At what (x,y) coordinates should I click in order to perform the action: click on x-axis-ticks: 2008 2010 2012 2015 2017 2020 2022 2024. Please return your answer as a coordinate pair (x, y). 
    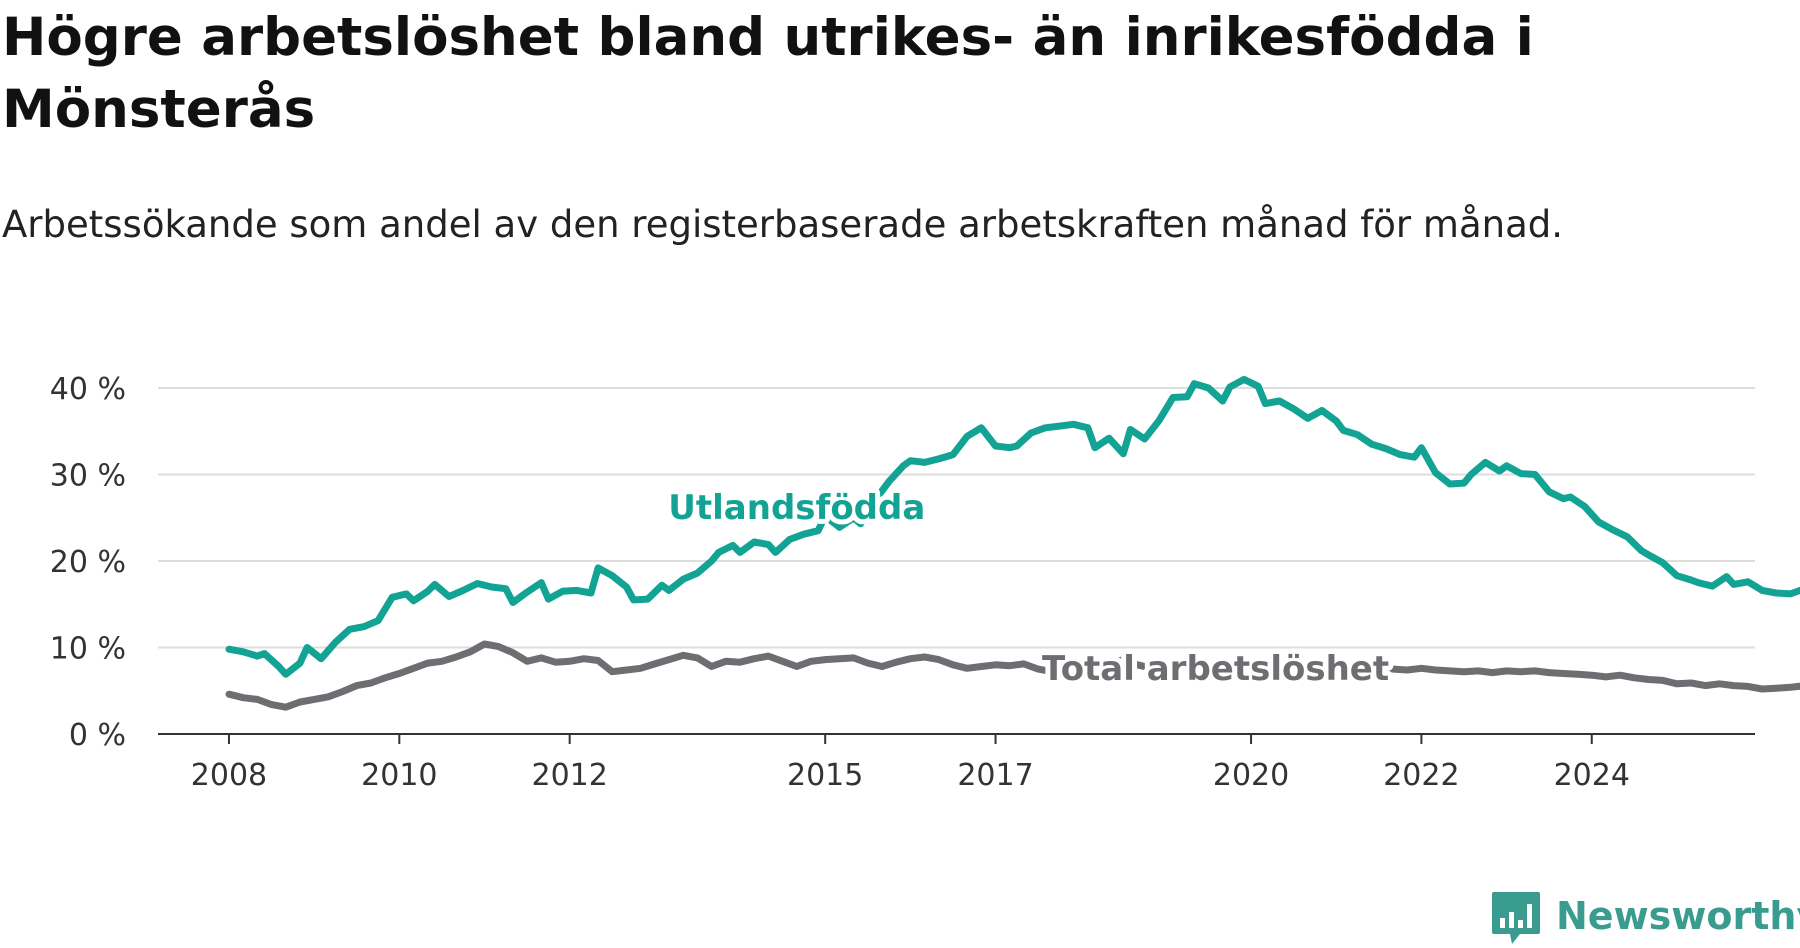
    Looking at the image, I should click on (910, 763).